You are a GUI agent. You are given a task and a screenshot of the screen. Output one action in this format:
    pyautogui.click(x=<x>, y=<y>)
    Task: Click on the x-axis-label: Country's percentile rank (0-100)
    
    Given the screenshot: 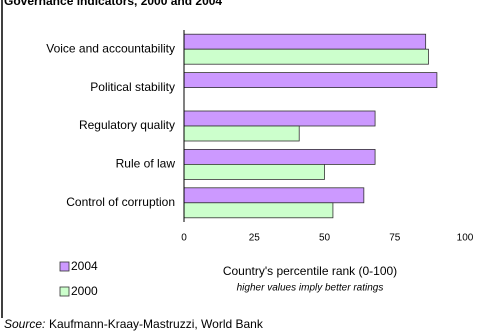 What is the action you would take?
    pyautogui.click(x=310, y=271)
    